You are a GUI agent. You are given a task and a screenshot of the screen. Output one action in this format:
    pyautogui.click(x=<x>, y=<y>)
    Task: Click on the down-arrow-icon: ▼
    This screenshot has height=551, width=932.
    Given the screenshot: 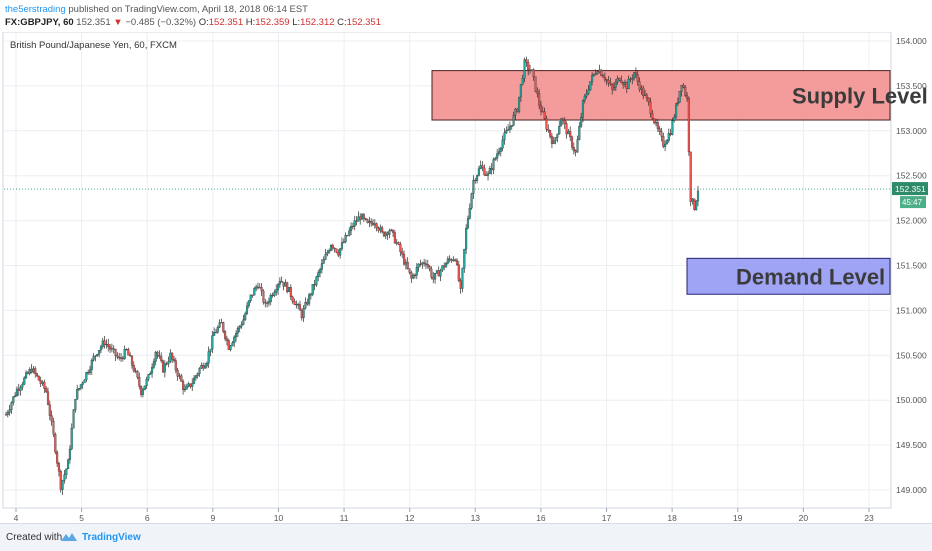 What is the action you would take?
    pyautogui.click(x=118, y=22)
    